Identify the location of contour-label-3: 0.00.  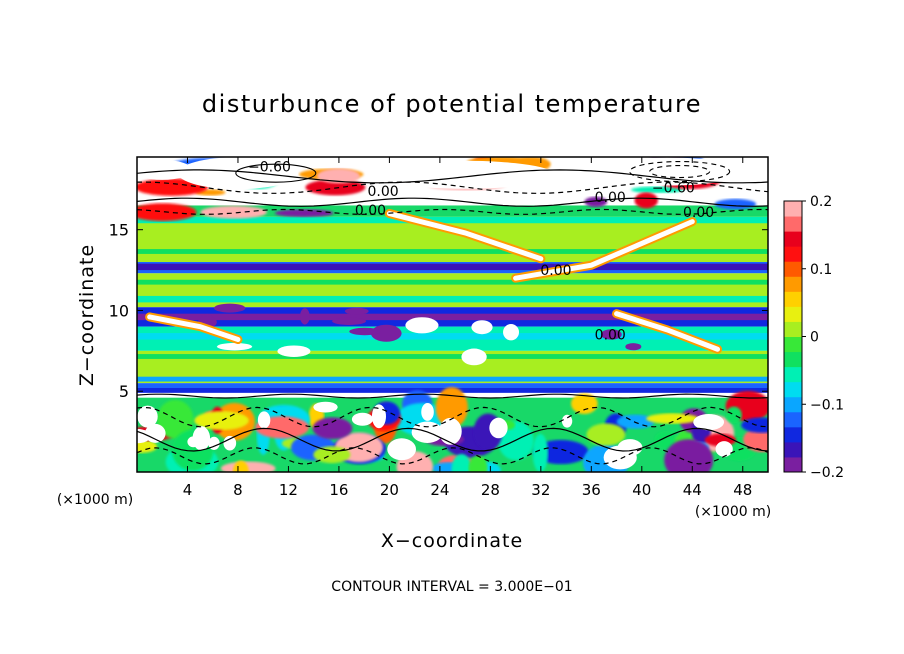
(610, 198).